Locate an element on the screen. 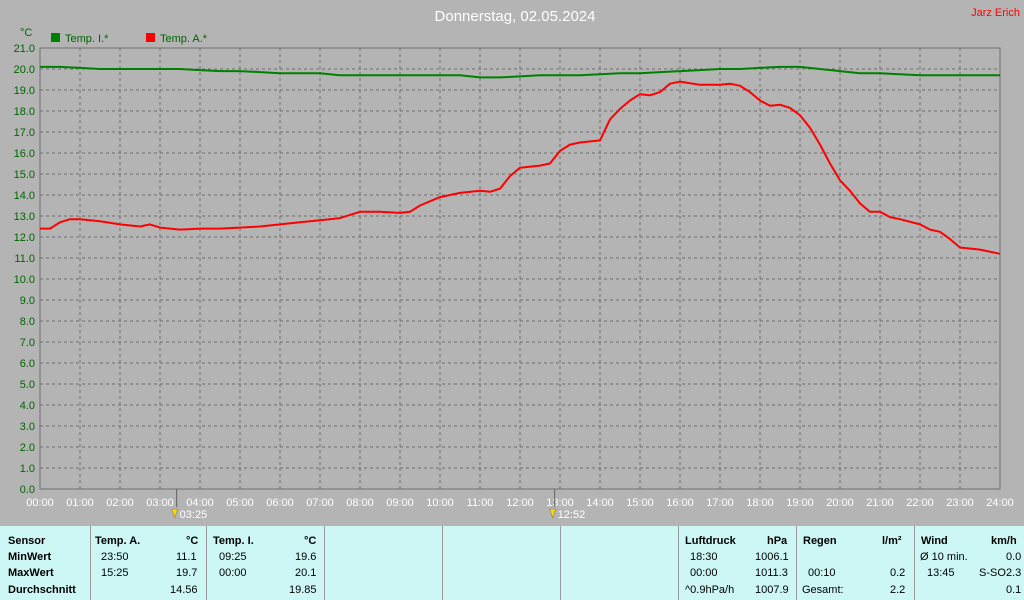 The width and height of the screenshot is (1024, 600). sunrise-icon is located at coordinates (175, 513).